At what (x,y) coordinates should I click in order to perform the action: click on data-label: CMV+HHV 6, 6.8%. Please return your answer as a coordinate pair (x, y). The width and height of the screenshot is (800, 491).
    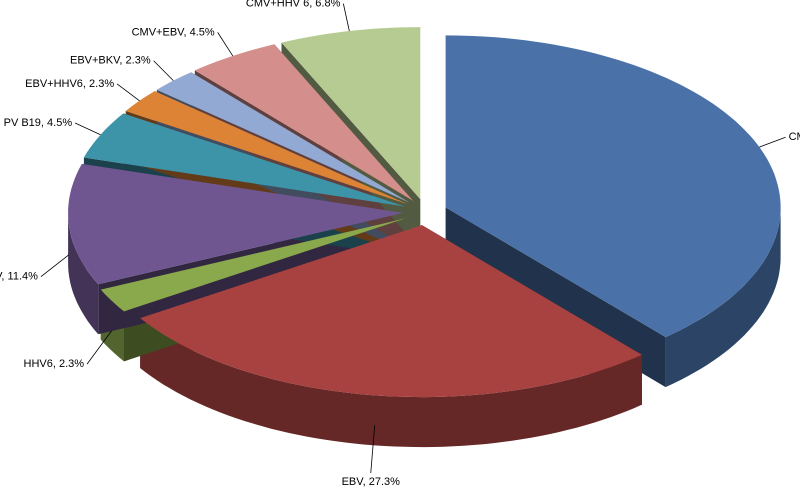
    Looking at the image, I should click on (293, 5).